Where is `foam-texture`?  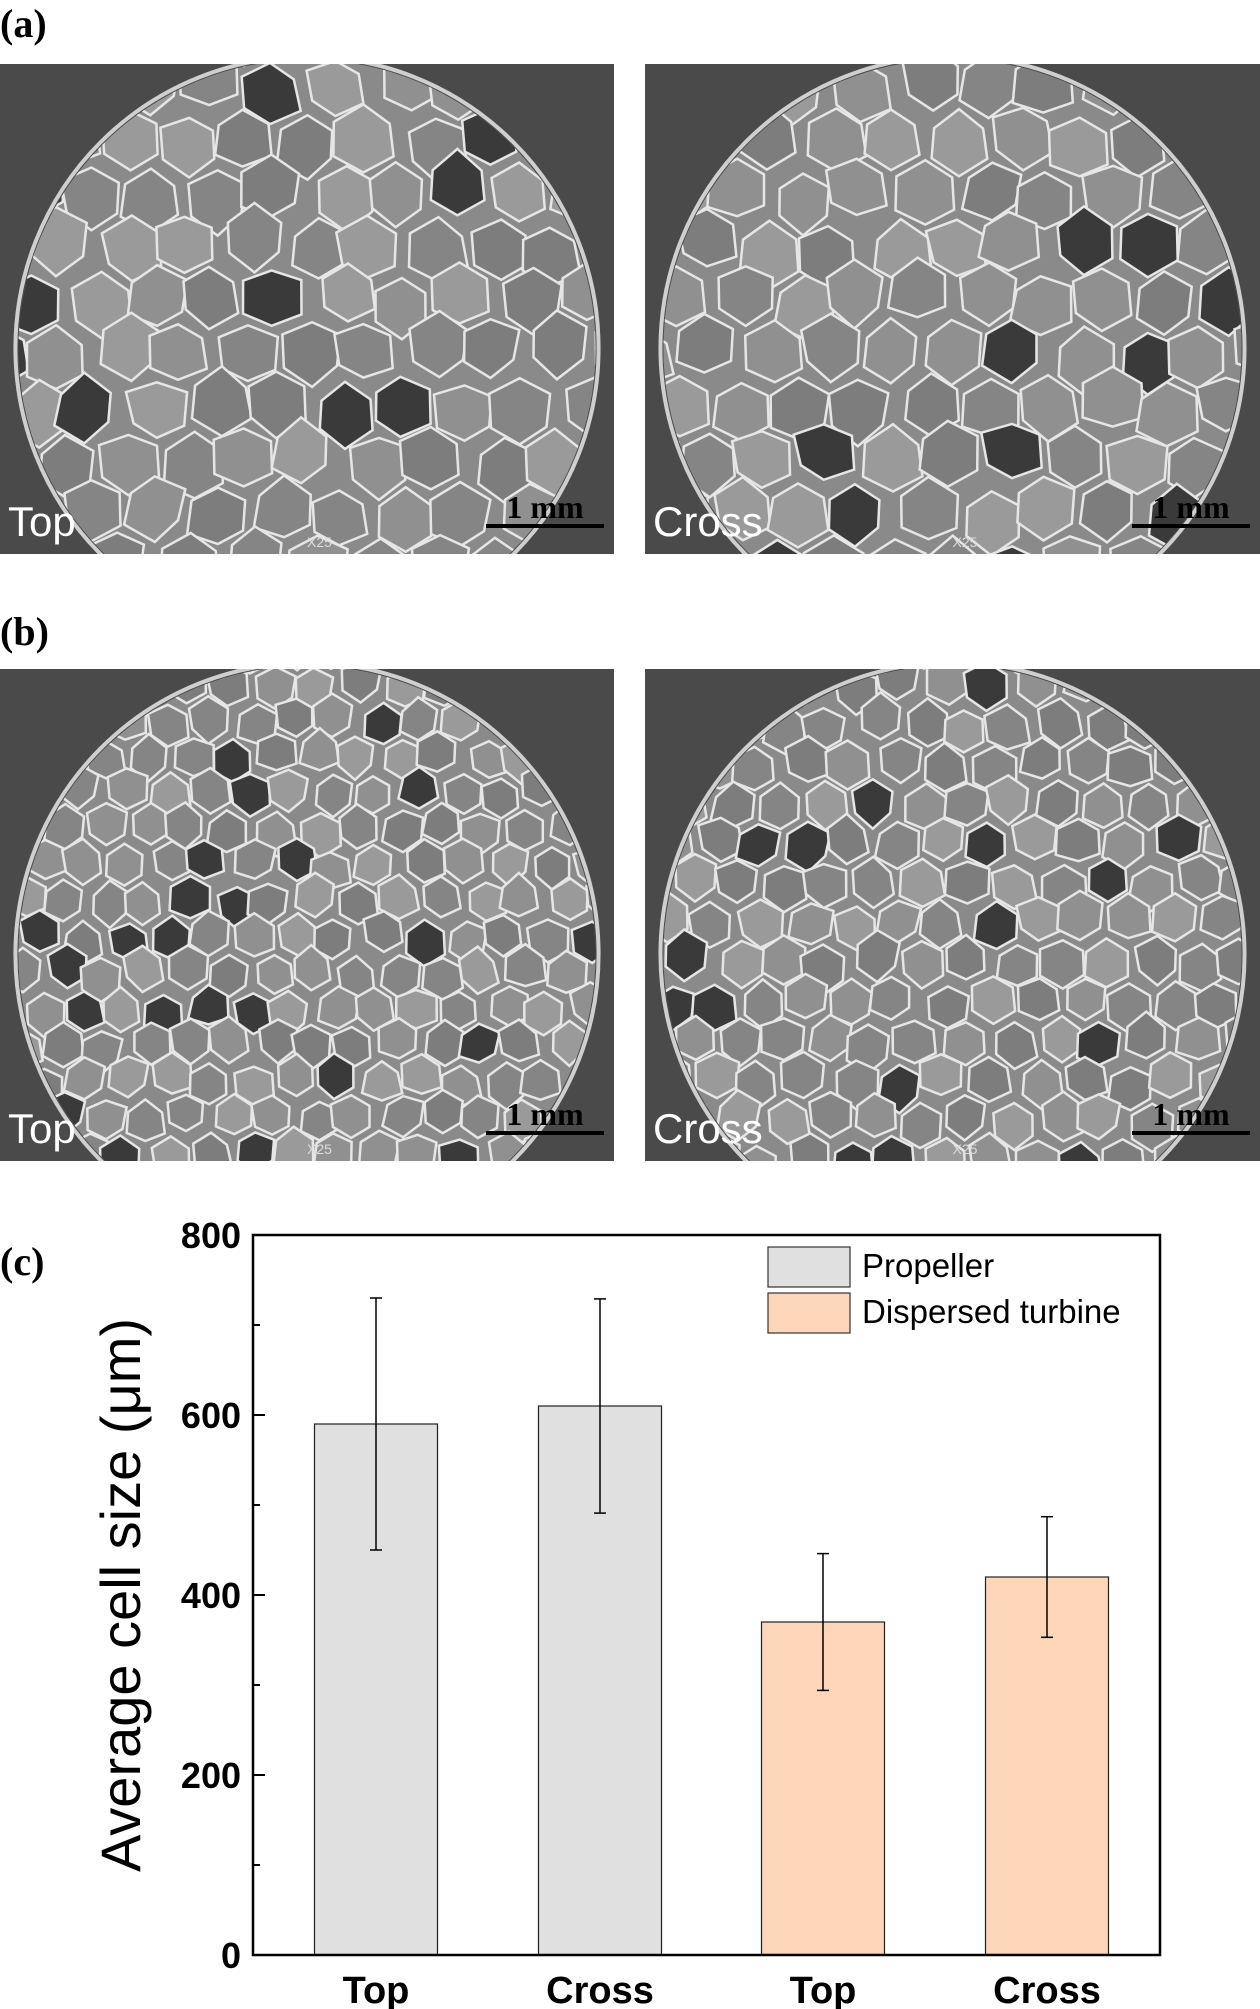
foam-texture is located at coordinates (952, 309).